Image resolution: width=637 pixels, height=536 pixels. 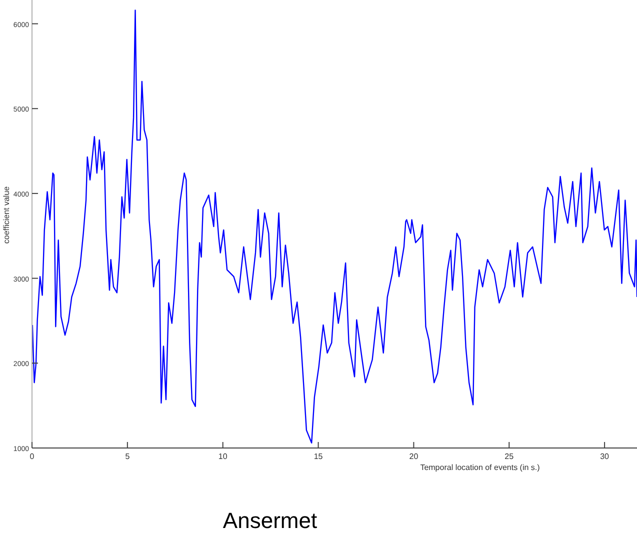 What do you see at coordinates (32, 456) in the screenshot?
I see `x-tick-label: 0` at bounding box center [32, 456].